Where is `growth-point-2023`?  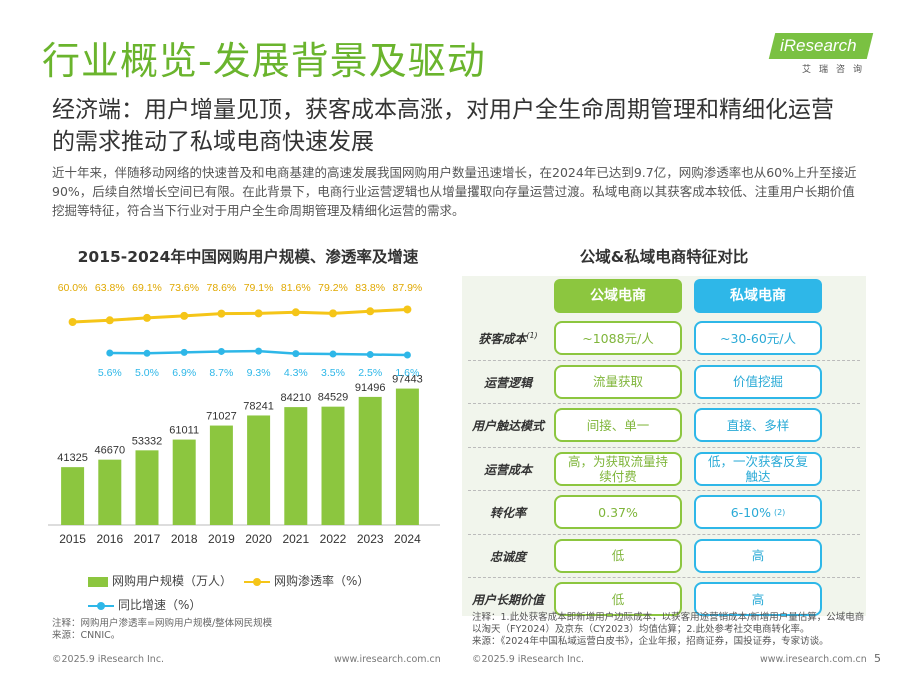 growth-point-2023 is located at coordinates (370, 355).